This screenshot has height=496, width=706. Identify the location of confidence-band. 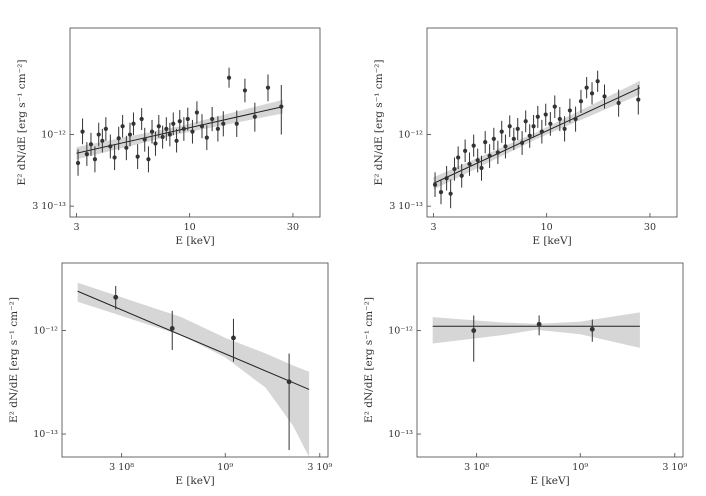
(193, 369).